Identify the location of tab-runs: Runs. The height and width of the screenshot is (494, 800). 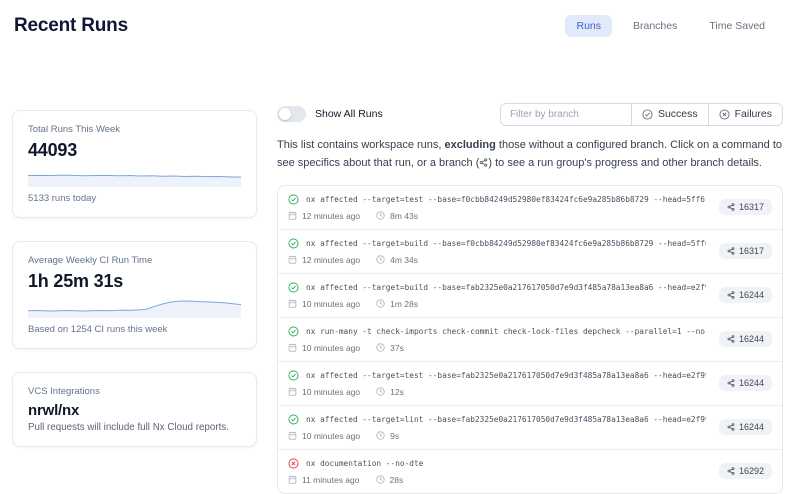
(588, 26).